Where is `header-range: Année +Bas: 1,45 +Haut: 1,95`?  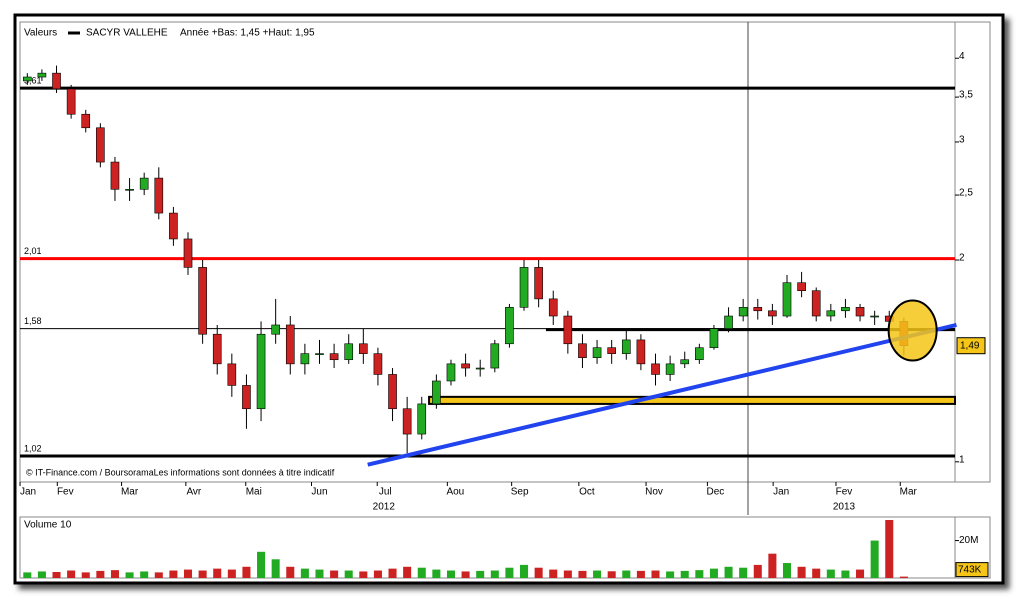 header-range: Année +Bas: 1,45 +Haut: 1,95 is located at coordinates (247, 33).